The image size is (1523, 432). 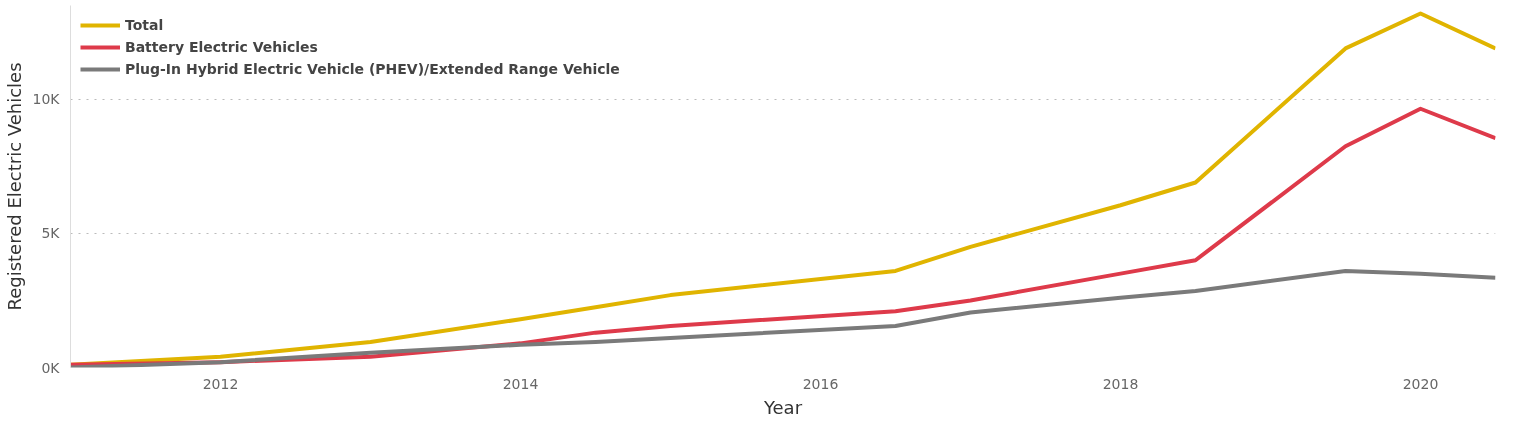 I want to click on legend-label: Total, so click(x=144, y=25).